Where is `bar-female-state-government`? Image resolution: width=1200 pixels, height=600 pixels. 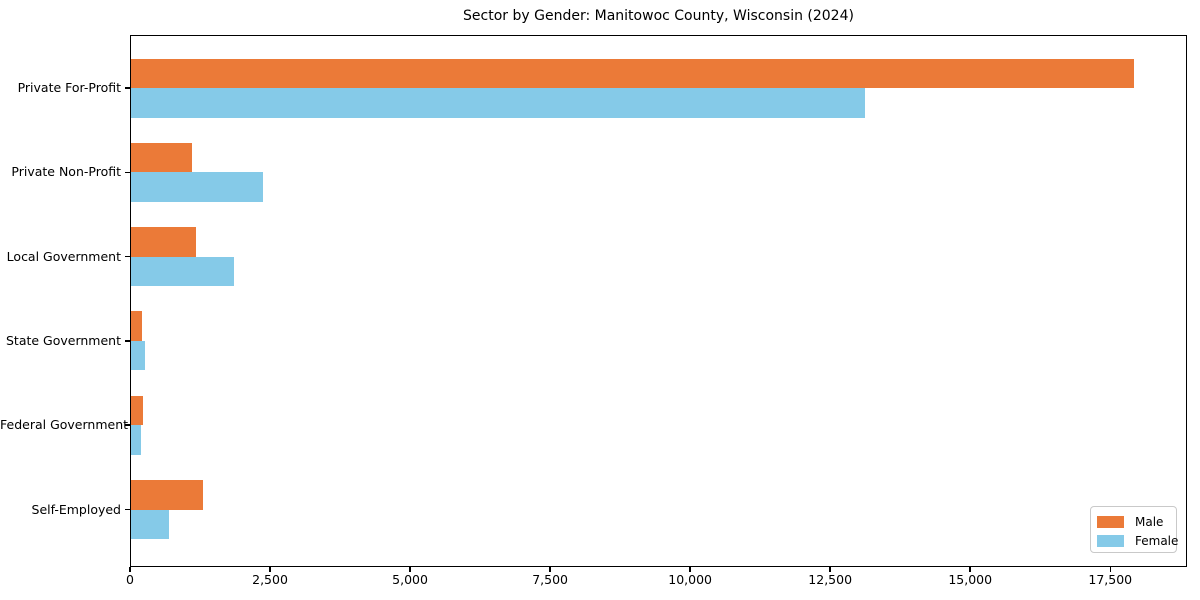 bar-female-state-government is located at coordinates (137, 355).